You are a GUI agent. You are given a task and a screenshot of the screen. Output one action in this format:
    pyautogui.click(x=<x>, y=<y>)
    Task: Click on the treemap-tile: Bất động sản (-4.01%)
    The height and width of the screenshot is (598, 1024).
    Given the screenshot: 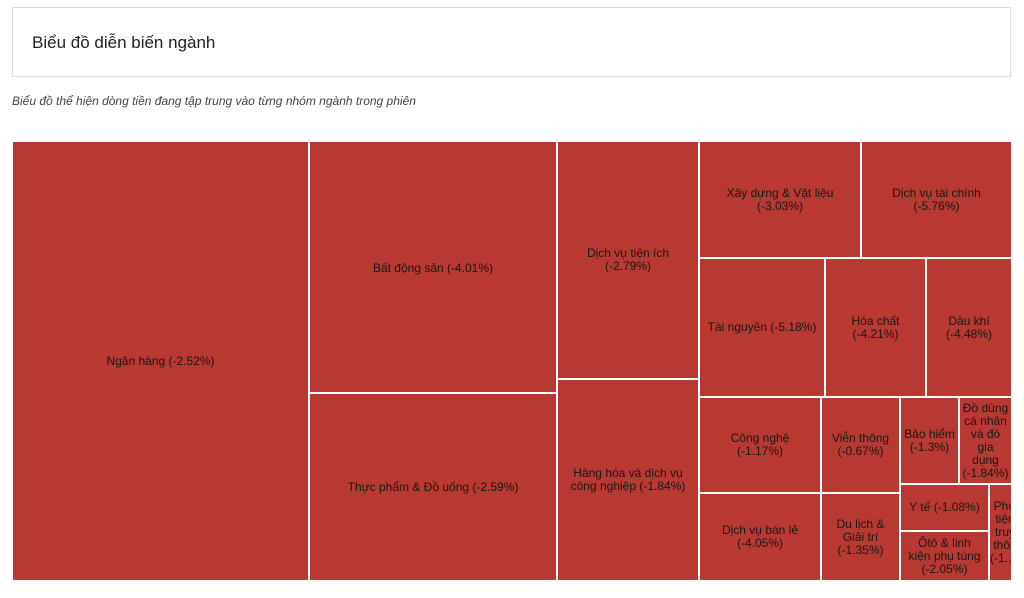 What is the action you would take?
    pyautogui.click(x=433, y=267)
    